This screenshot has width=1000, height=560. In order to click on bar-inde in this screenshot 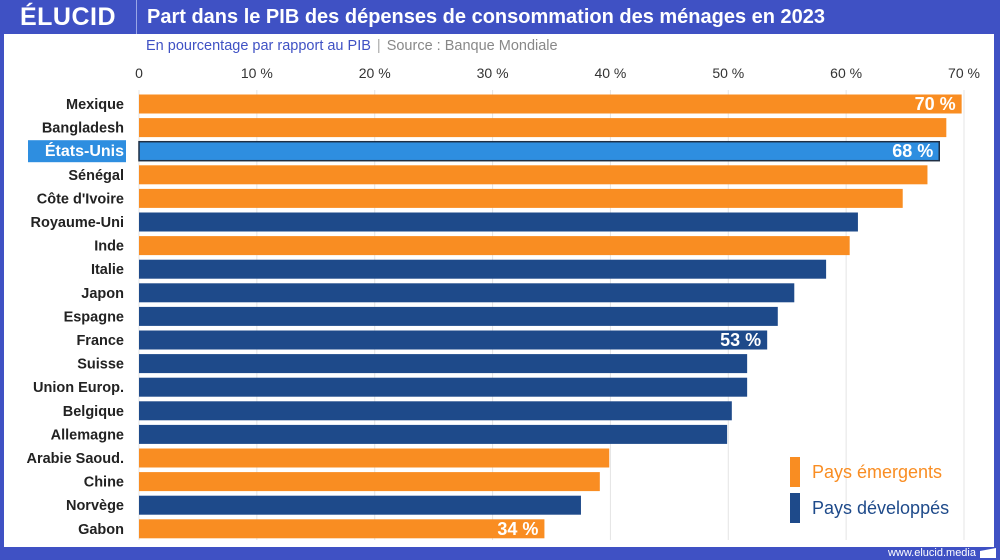, I will do `click(494, 246)`.